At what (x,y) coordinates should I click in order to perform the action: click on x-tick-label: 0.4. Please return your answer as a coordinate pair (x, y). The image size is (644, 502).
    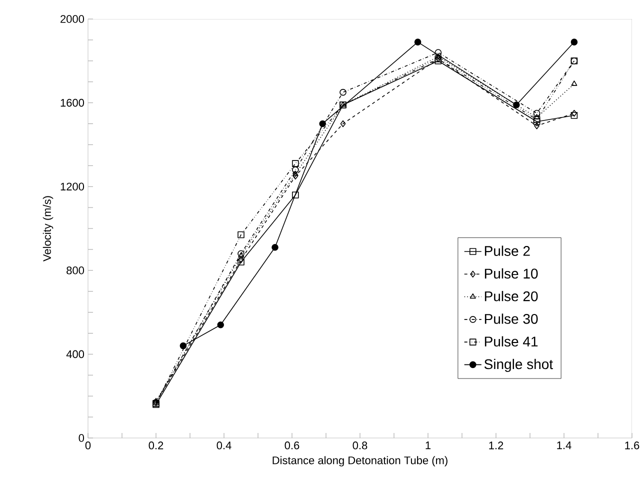
    Looking at the image, I should click on (224, 446).